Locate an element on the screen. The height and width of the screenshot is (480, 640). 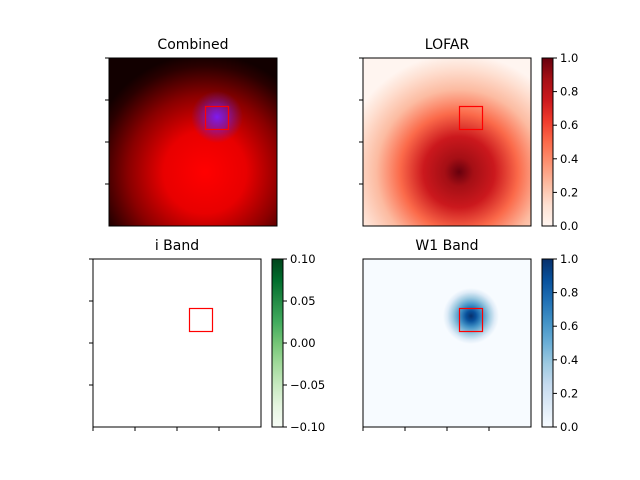
lofar-colorbar-tick-label: 0.4 is located at coordinates (569, 159).